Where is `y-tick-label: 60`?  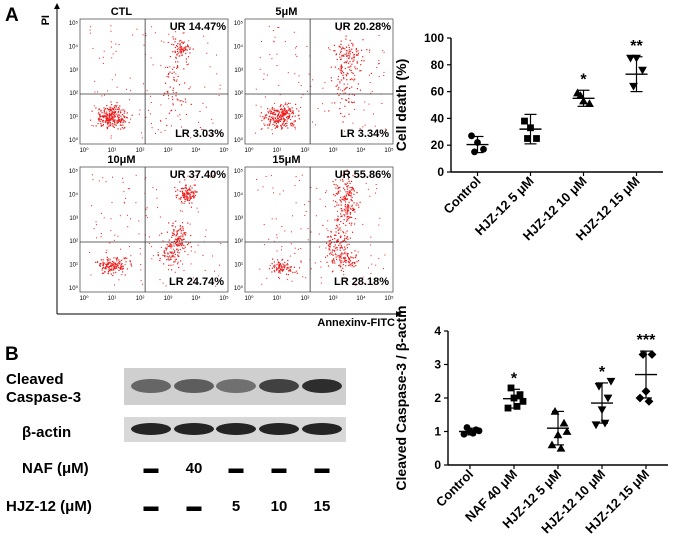 y-tick-label: 60 is located at coordinates (438, 92).